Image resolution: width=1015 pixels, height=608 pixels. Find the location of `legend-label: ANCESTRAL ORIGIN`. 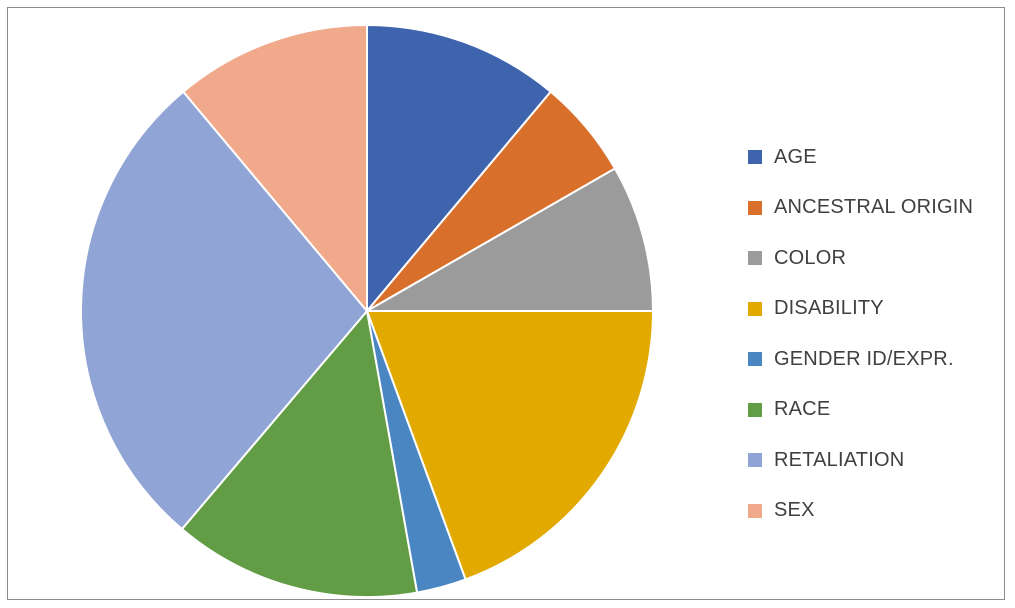

legend-label: ANCESTRAL ORIGIN is located at coordinates (874, 207).